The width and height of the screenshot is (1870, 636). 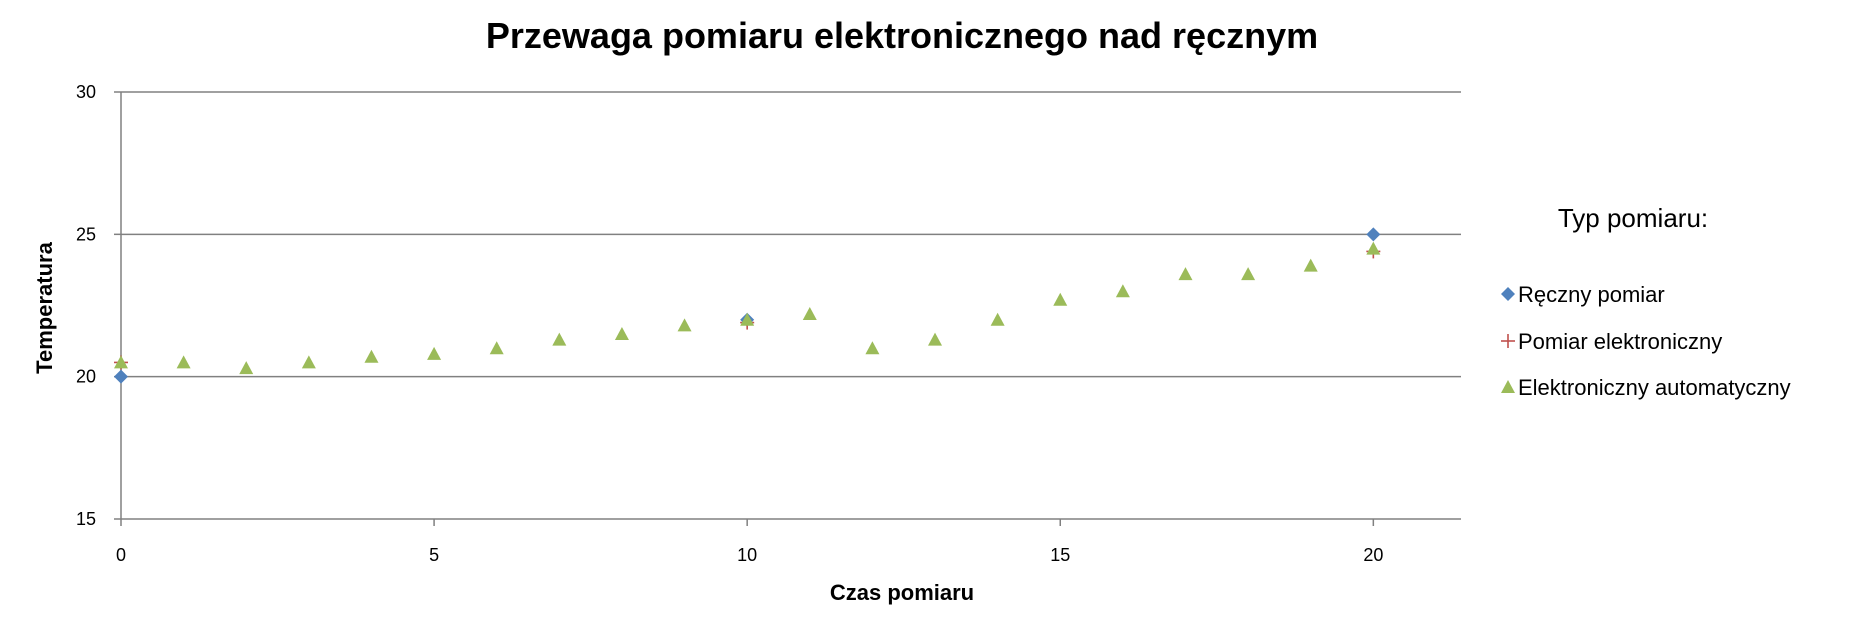 I want to click on y-tick-label: 15, so click(x=86, y=519).